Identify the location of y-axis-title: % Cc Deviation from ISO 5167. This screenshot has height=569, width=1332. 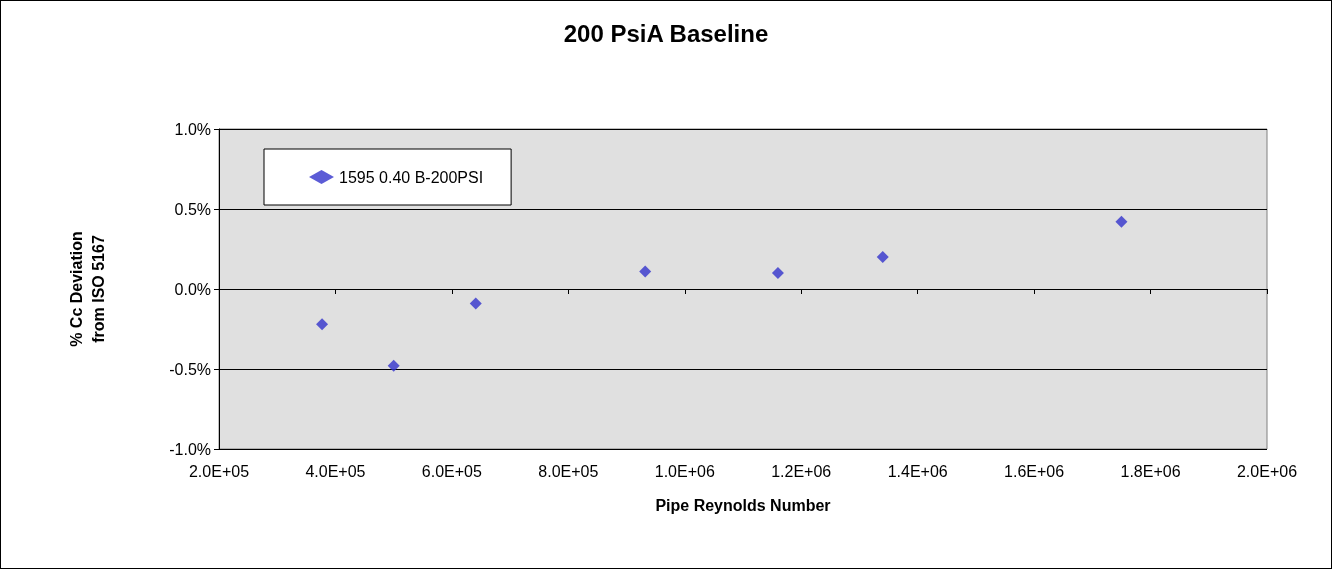
(87, 289).